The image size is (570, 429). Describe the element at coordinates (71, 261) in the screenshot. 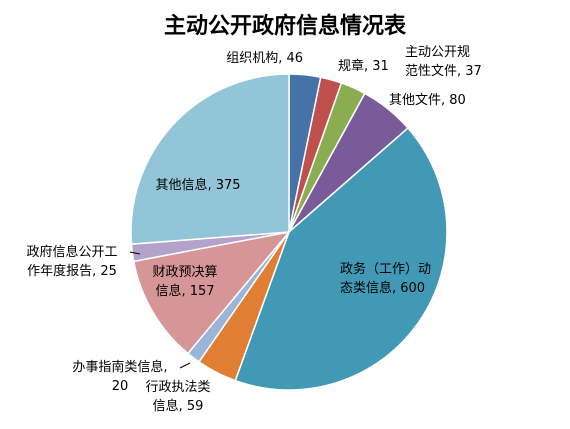

I see `slice-label: 政府信息公开工作年度报告, 25` at that location.